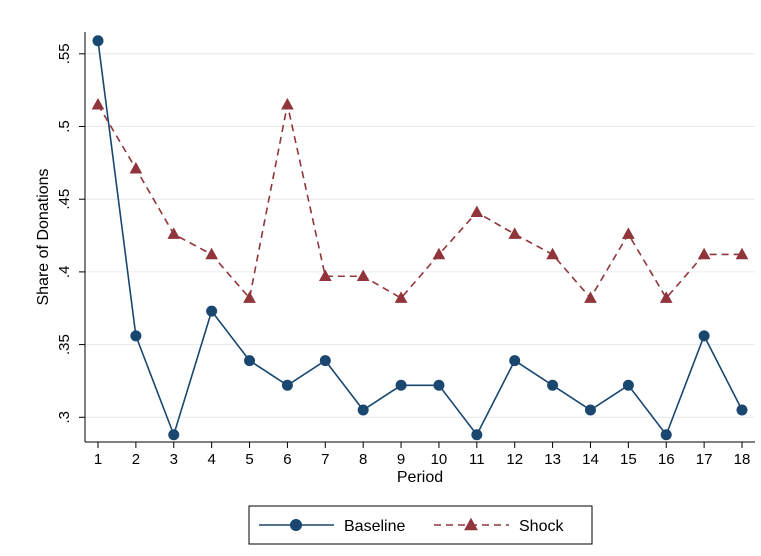 This screenshot has height=556, width=761. I want to click on legend-item-shock: Shock, so click(499, 526).